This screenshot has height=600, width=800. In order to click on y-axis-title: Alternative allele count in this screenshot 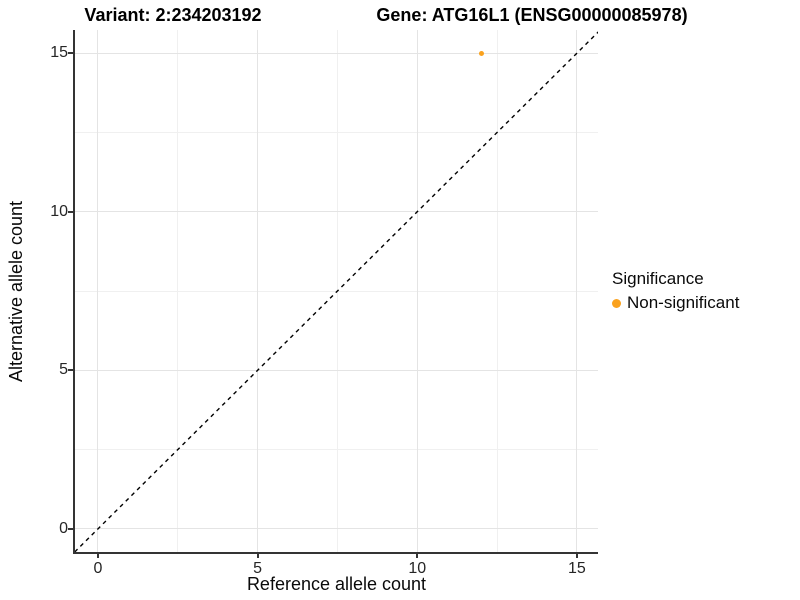, I will do `click(17, 291)`.